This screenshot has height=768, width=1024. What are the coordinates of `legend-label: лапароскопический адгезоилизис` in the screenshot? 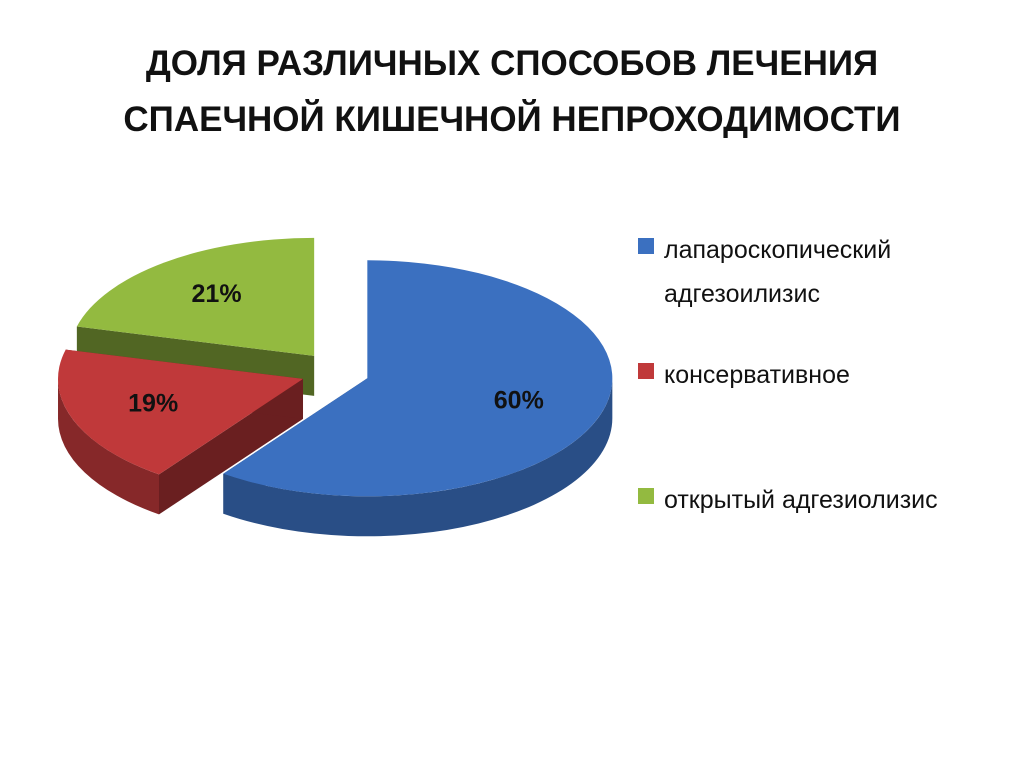 It's located at (778, 272).